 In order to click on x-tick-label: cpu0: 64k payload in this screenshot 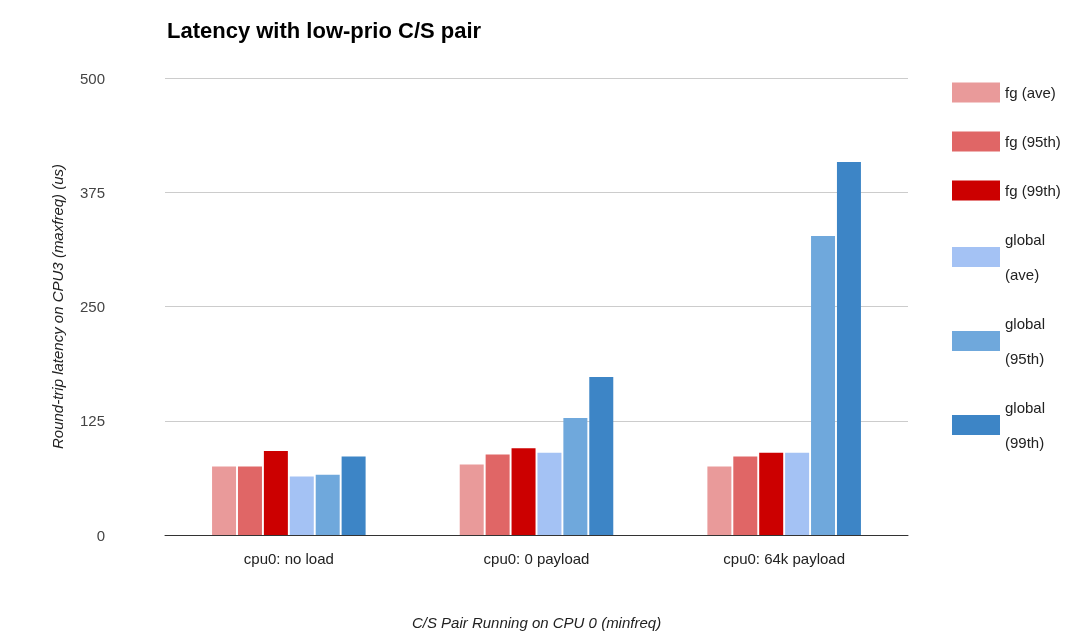, I will do `click(784, 558)`.